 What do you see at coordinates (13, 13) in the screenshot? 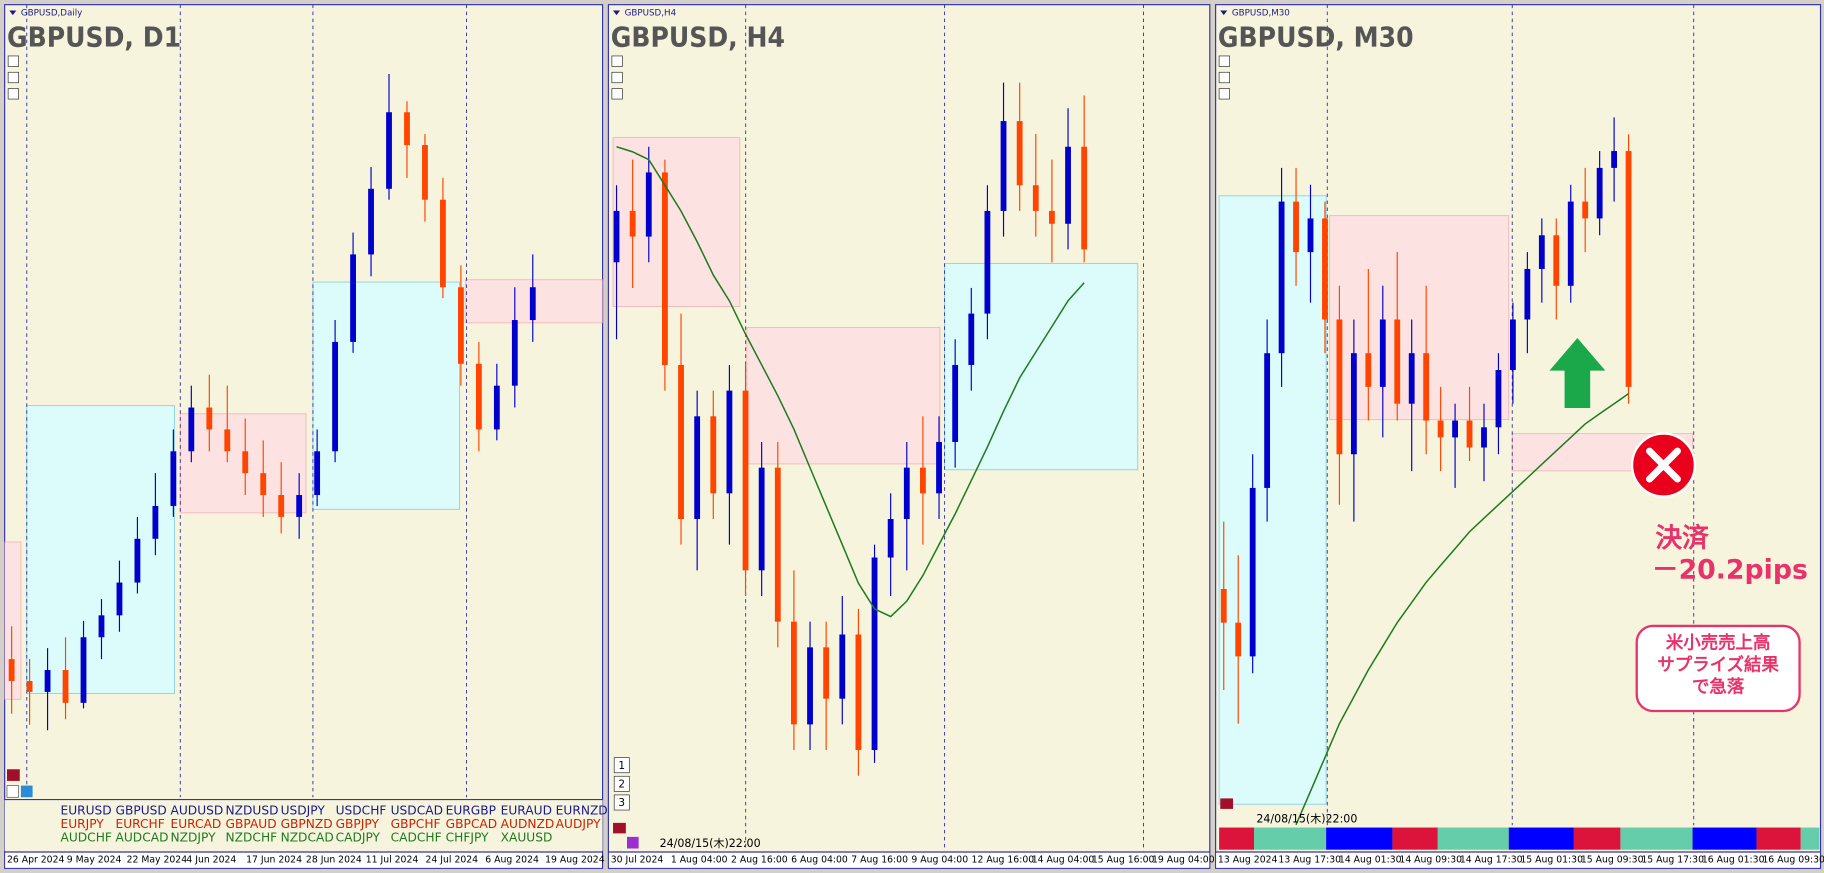
I see `window-menu-arrow` at bounding box center [13, 13].